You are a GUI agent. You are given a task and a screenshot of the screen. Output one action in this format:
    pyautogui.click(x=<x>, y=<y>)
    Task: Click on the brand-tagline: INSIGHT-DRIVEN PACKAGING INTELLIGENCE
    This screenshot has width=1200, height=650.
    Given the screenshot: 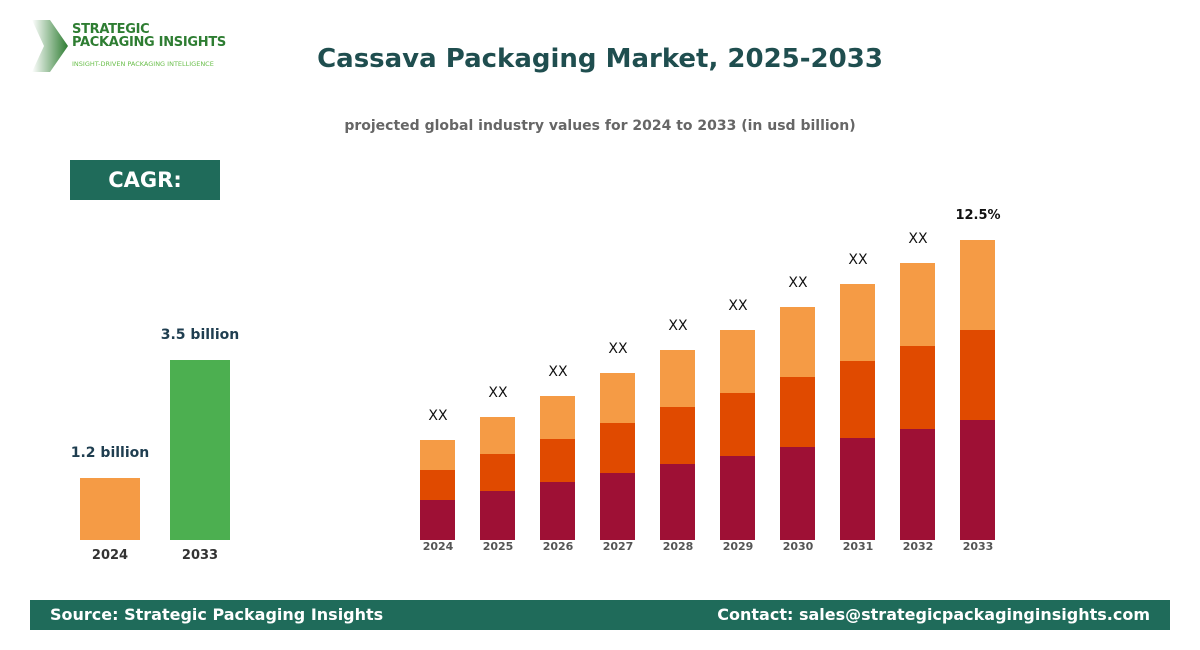 What is the action you would take?
    pyautogui.click(x=143, y=64)
    